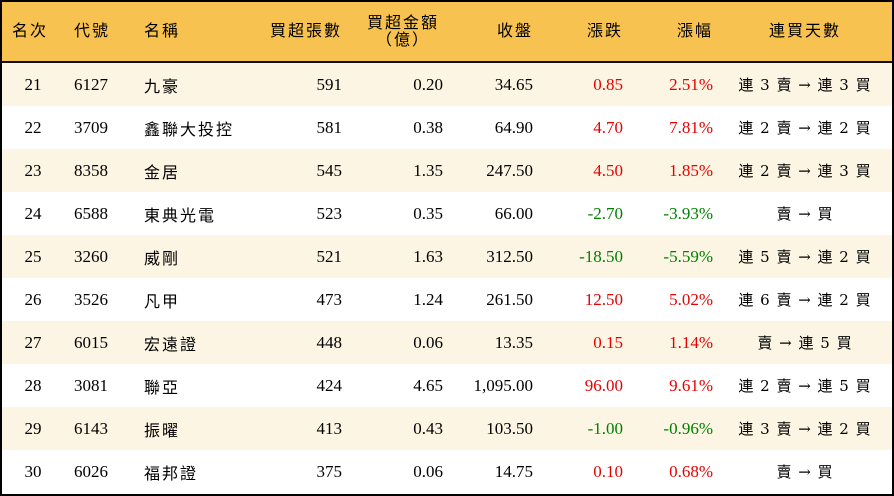 Image resolution: width=894 pixels, height=496 pixels. What do you see at coordinates (428, 127) in the screenshot?
I see `cell-net-buy-amount: 0.38` at bounding box center [428, 127].